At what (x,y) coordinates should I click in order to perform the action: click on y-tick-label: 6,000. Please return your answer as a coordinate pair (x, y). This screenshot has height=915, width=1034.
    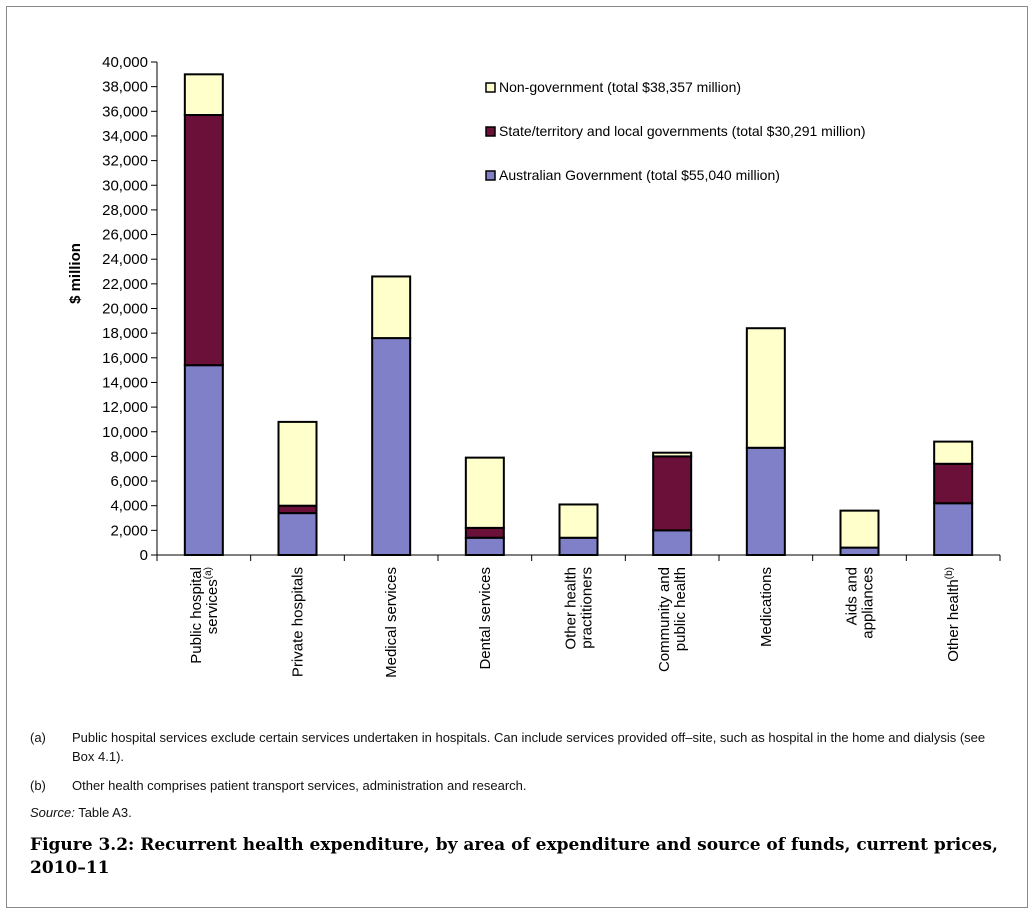
    Looking at the image, I should click on (129, 481).